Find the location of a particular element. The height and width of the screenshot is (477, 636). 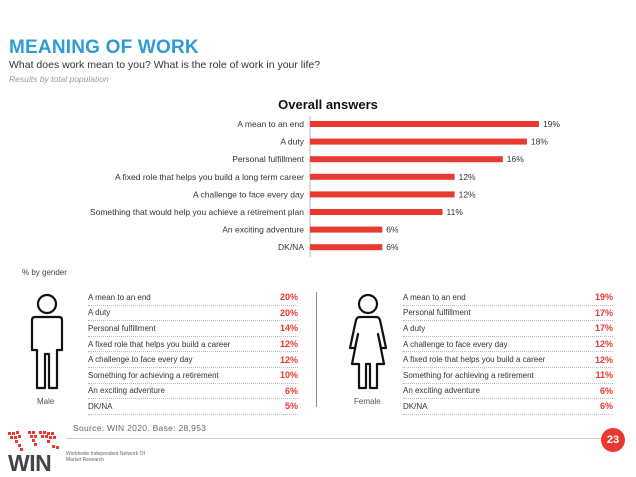

female-row: A mean to an end 19% is located at coordinates (508, 298).